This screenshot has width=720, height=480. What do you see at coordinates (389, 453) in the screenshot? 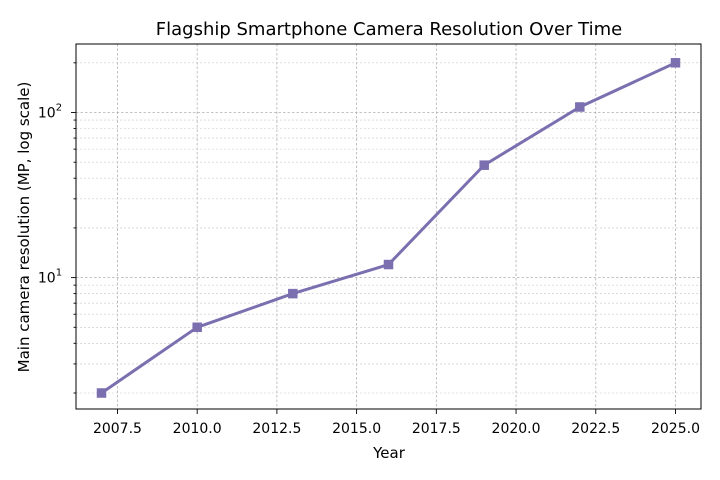
I see `x-axis-label: Year` at bounding box center [389, 453].